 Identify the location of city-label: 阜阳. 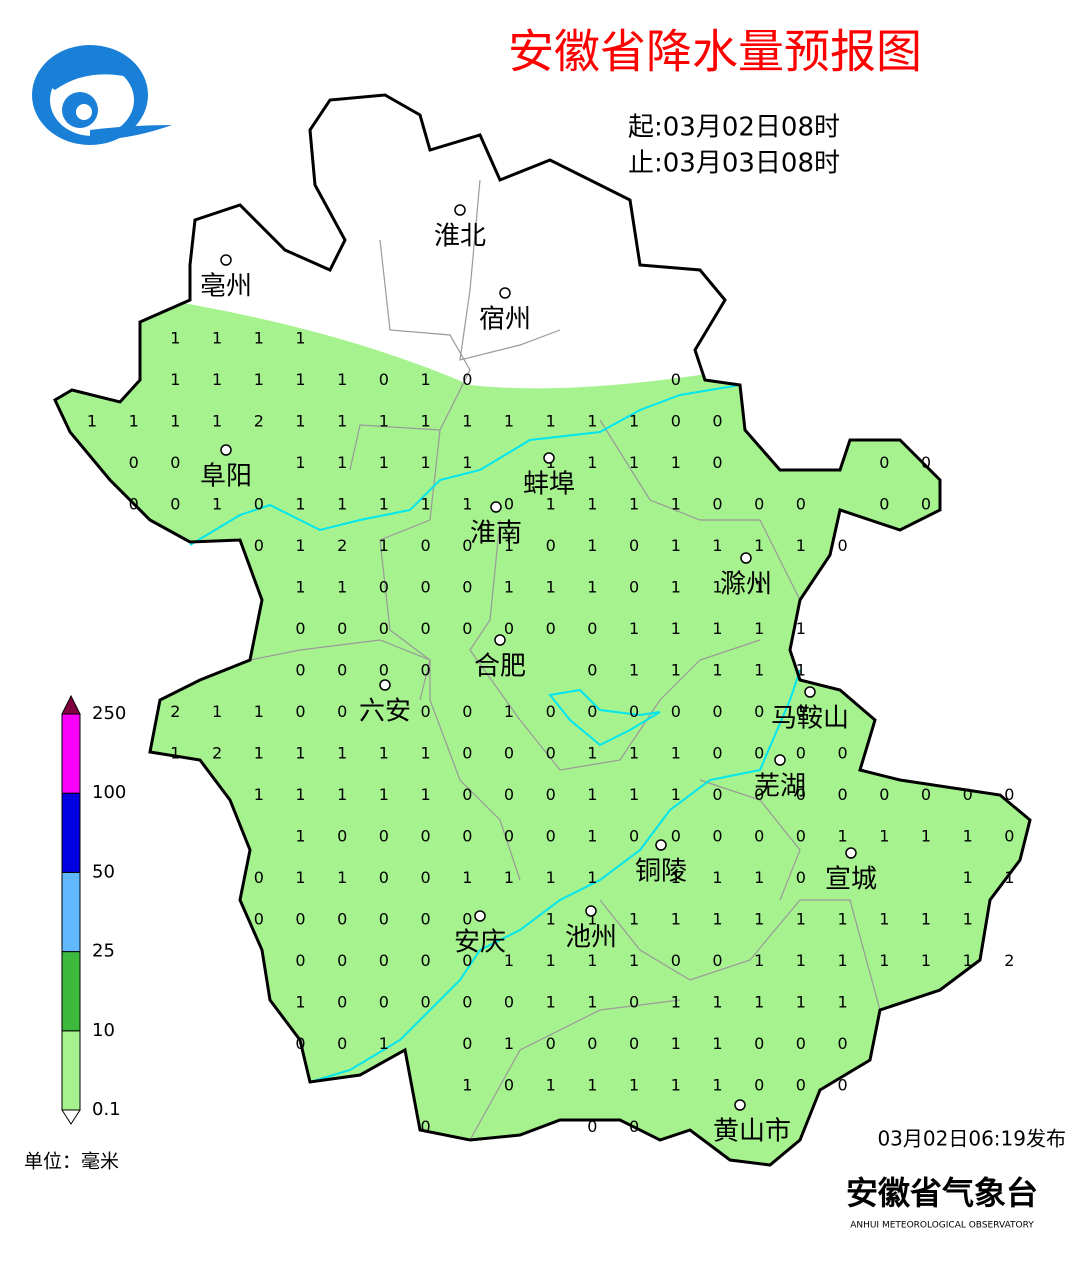
(226, 477).